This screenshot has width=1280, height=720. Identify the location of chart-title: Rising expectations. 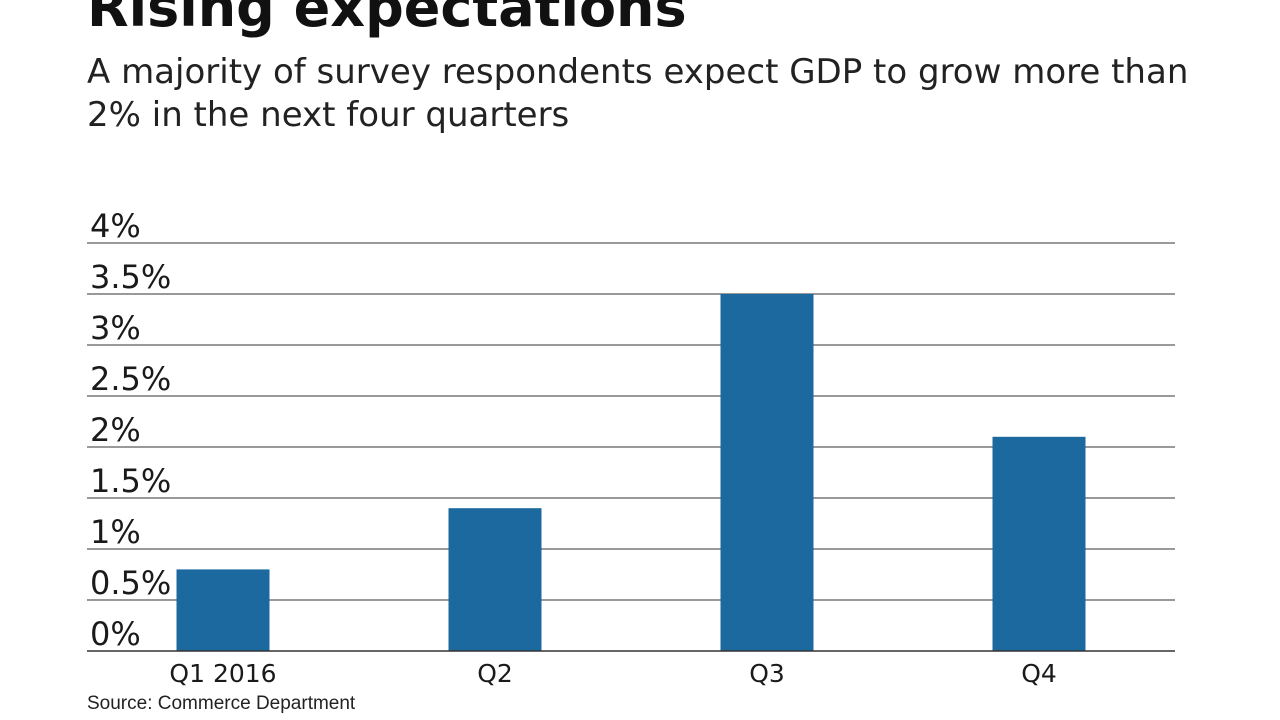
(387, 19).